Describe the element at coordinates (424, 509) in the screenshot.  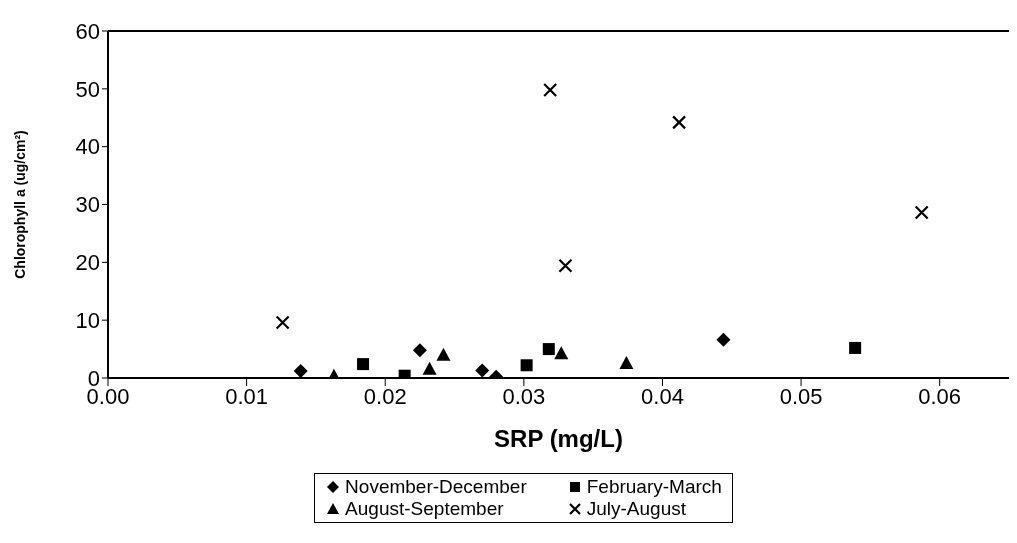
I see `legend-label: August-September` at that location.